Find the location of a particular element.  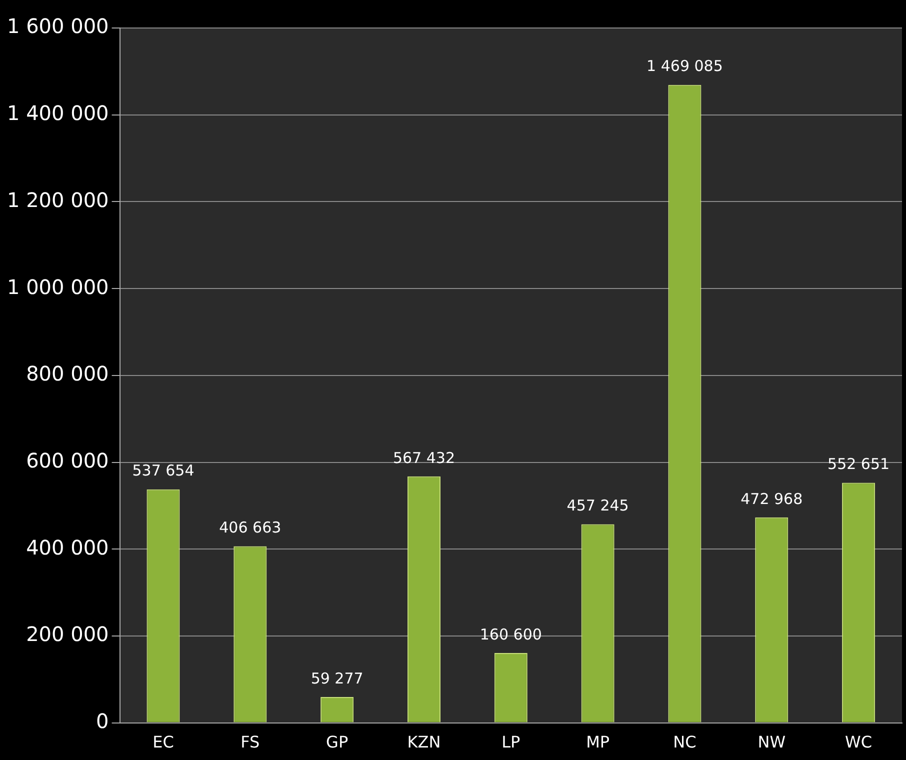

x-tick-label: NC is located at coordinates (684, 742).